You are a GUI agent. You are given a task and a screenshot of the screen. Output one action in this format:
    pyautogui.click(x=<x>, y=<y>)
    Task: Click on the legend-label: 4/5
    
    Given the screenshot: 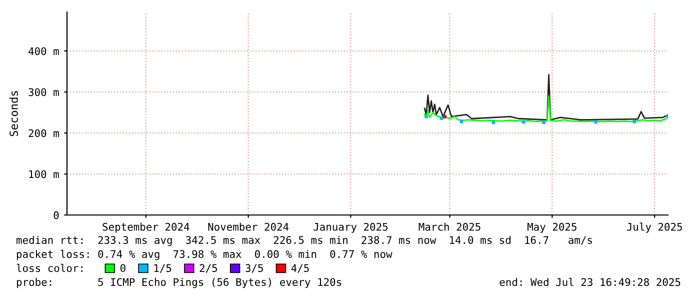 What is the action you would take?
    pyautogui.click(x=300, y=268)
    